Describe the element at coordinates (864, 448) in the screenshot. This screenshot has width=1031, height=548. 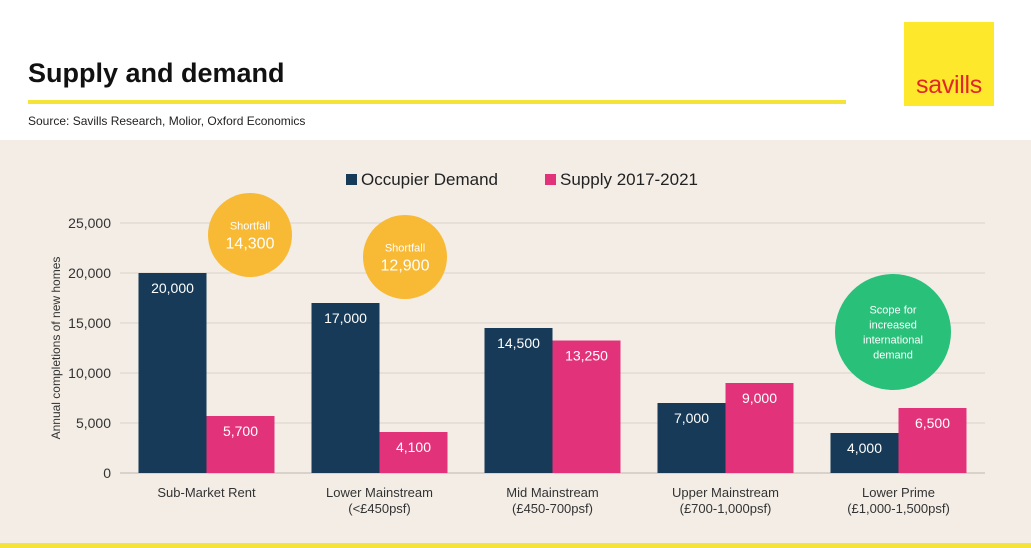
I see `data-label: 4,000` at that location.